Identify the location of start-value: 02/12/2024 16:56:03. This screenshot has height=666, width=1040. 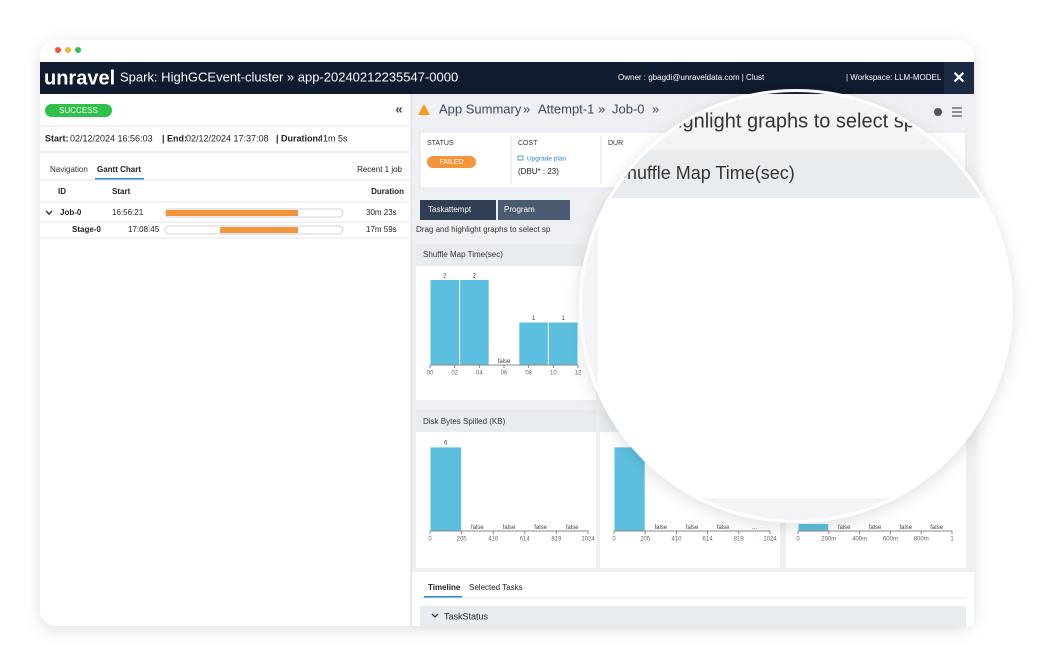
(111, 138).